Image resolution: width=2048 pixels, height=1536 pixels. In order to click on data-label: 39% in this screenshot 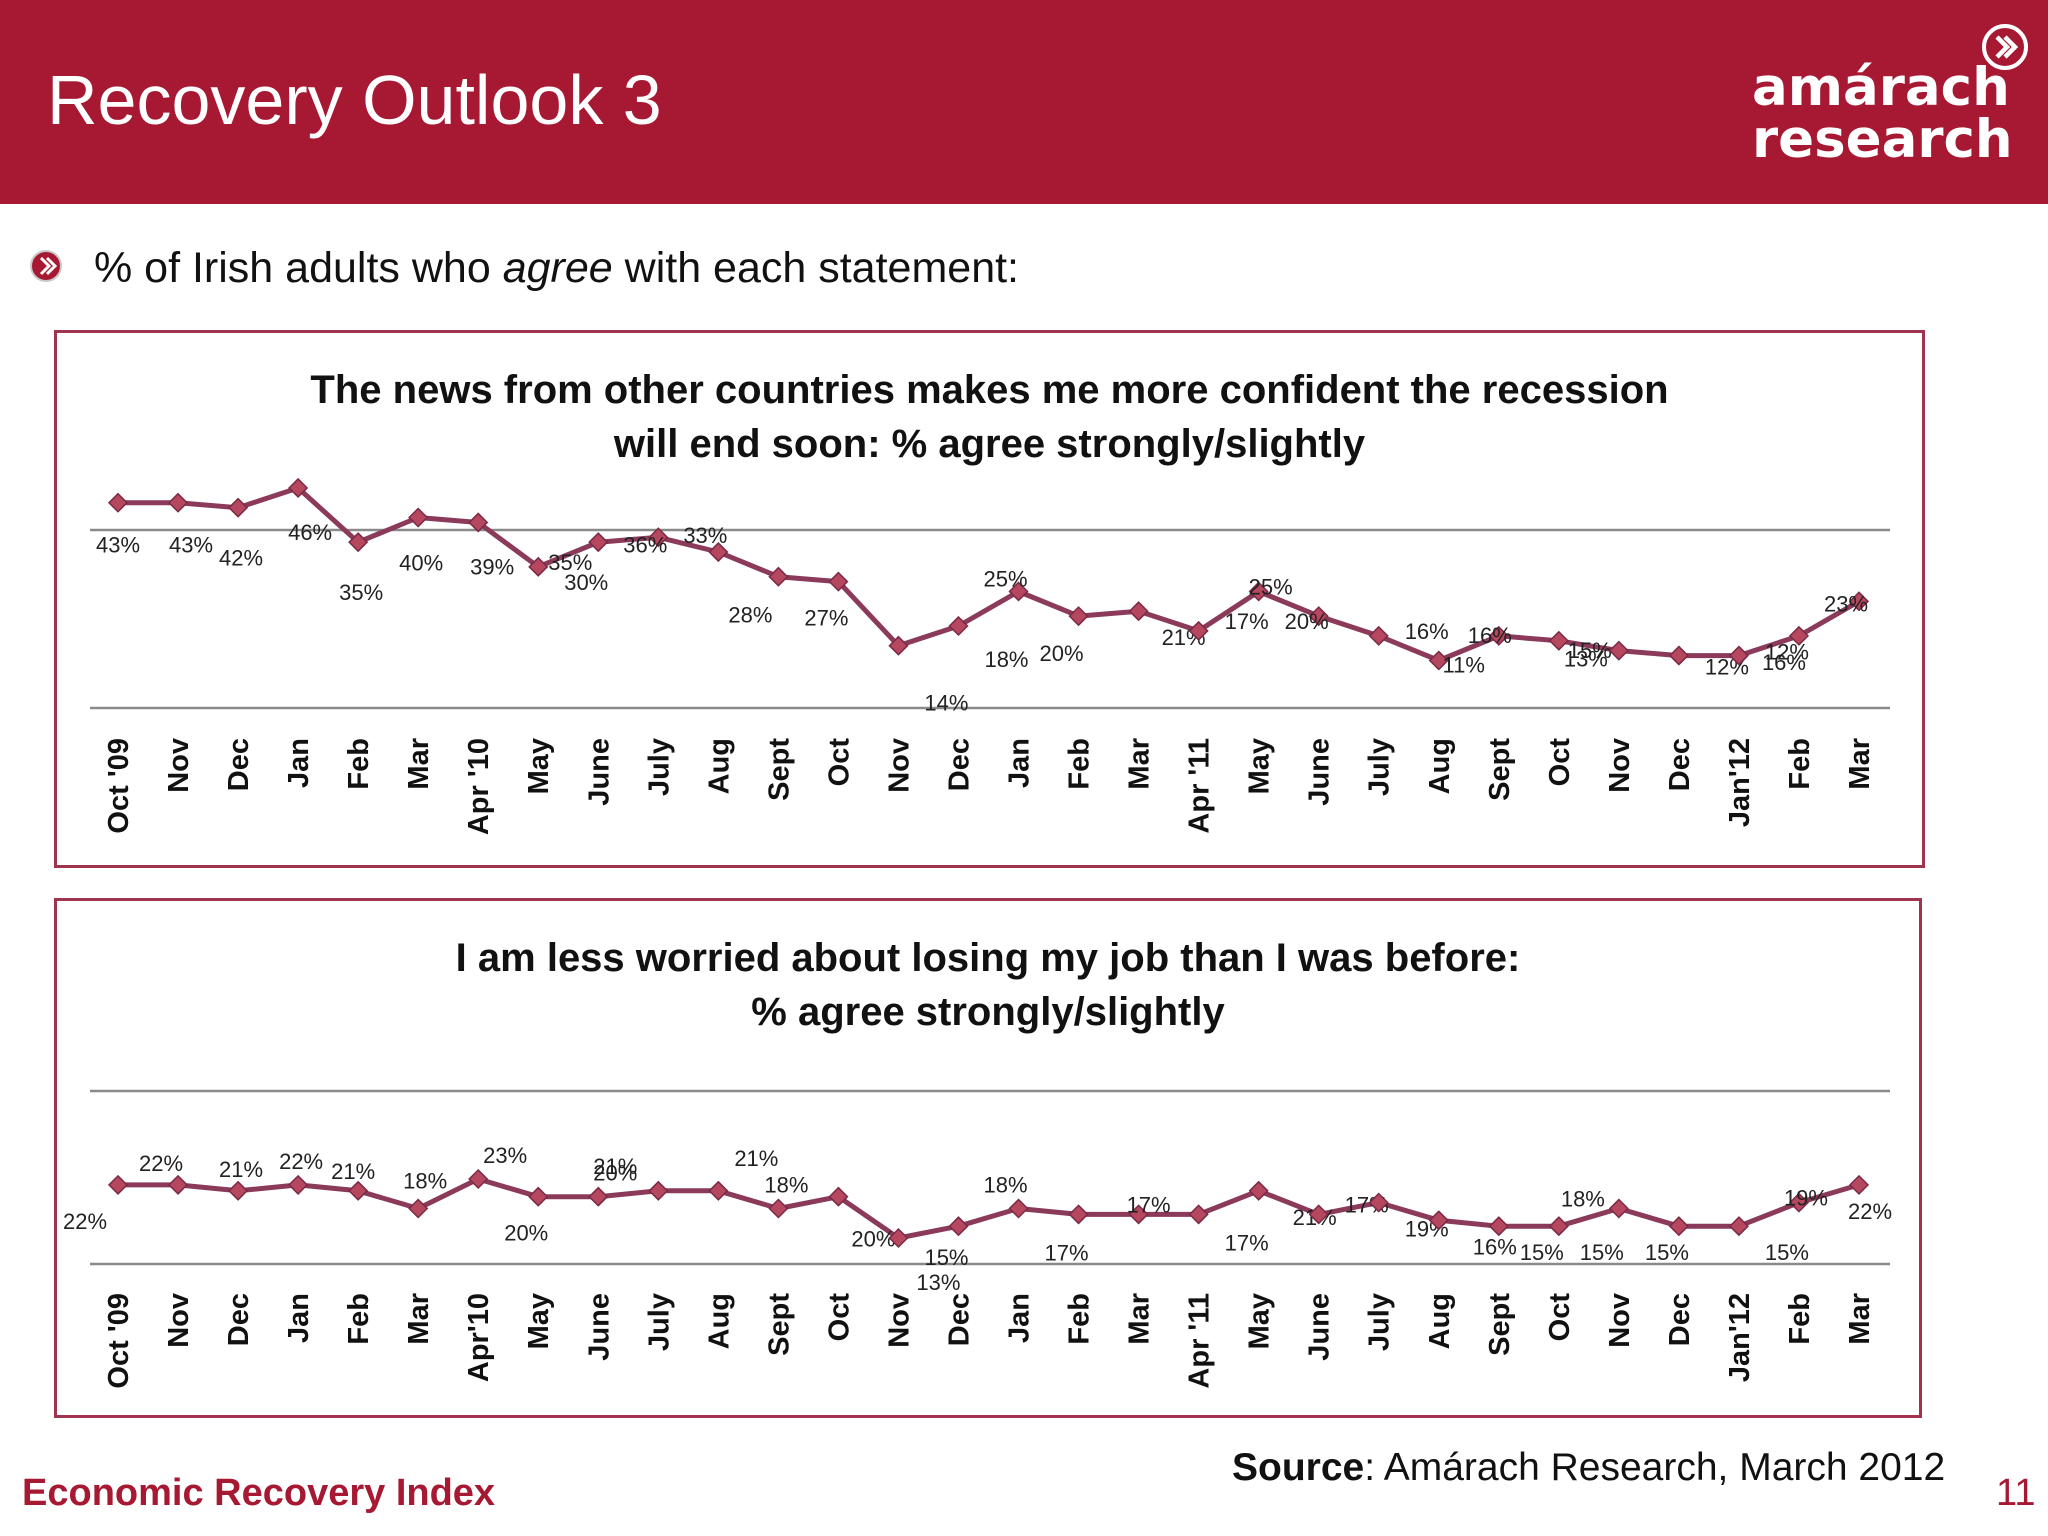, I will do `click(492, 566)`.